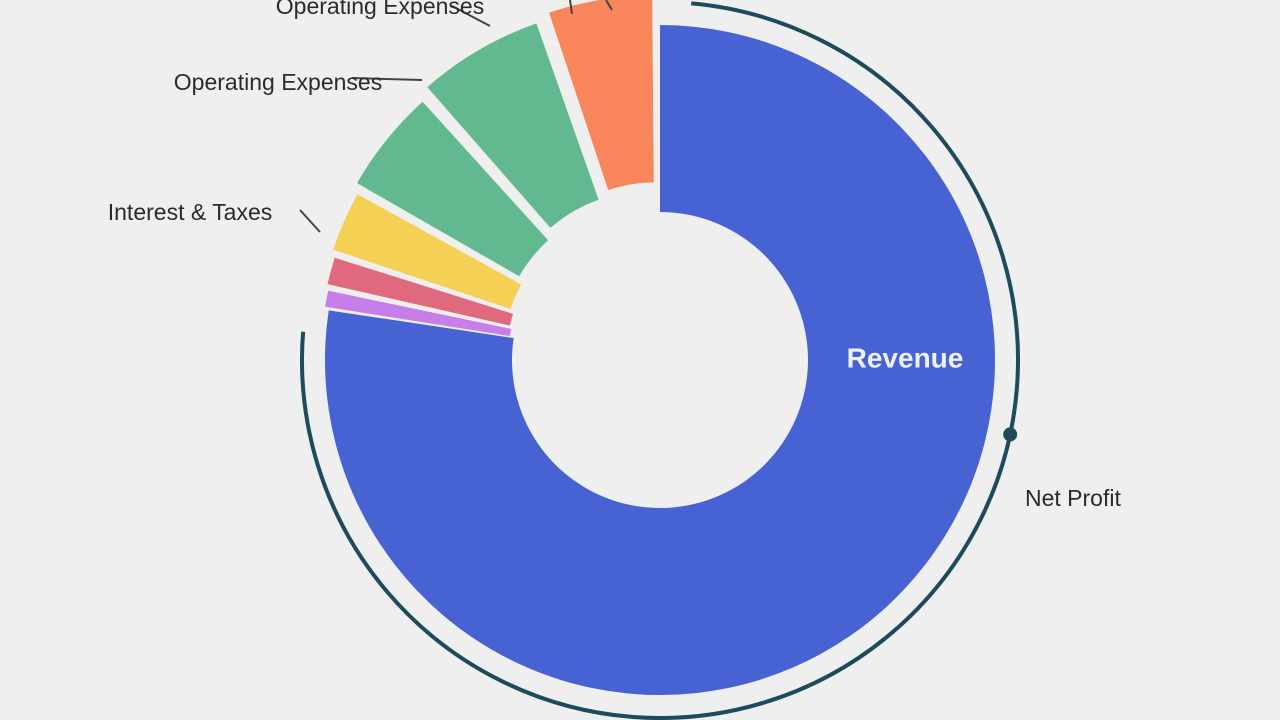 The width and height of the screenshot is (1280, 720). I want to click on pie-slice-2-unlabeled, so click(420, 291).